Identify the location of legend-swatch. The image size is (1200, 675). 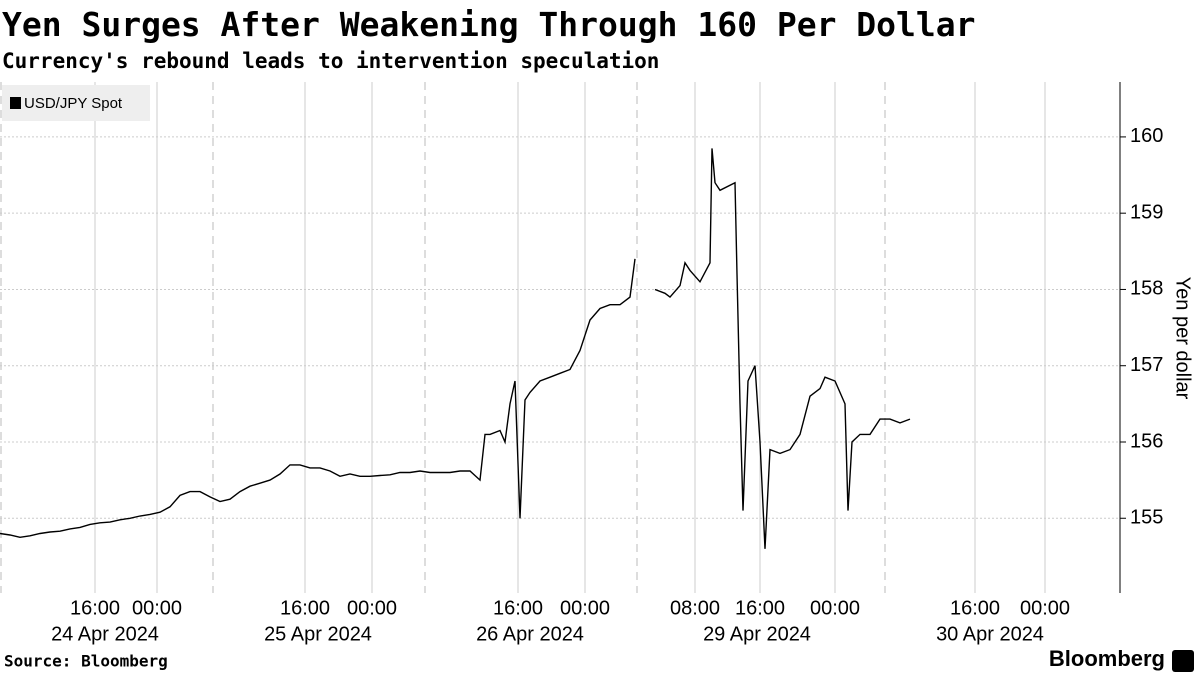
(15, 103).